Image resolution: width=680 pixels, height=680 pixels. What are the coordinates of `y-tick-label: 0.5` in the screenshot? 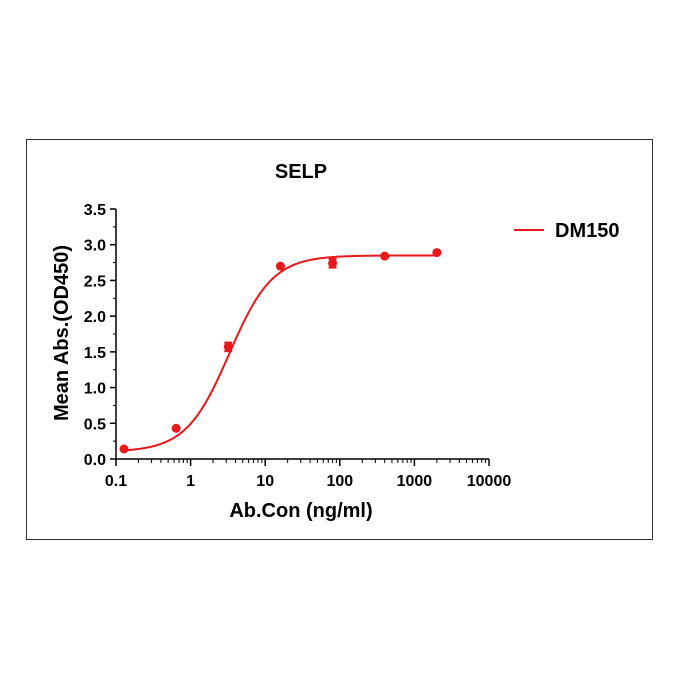 It's located at (95, 424).